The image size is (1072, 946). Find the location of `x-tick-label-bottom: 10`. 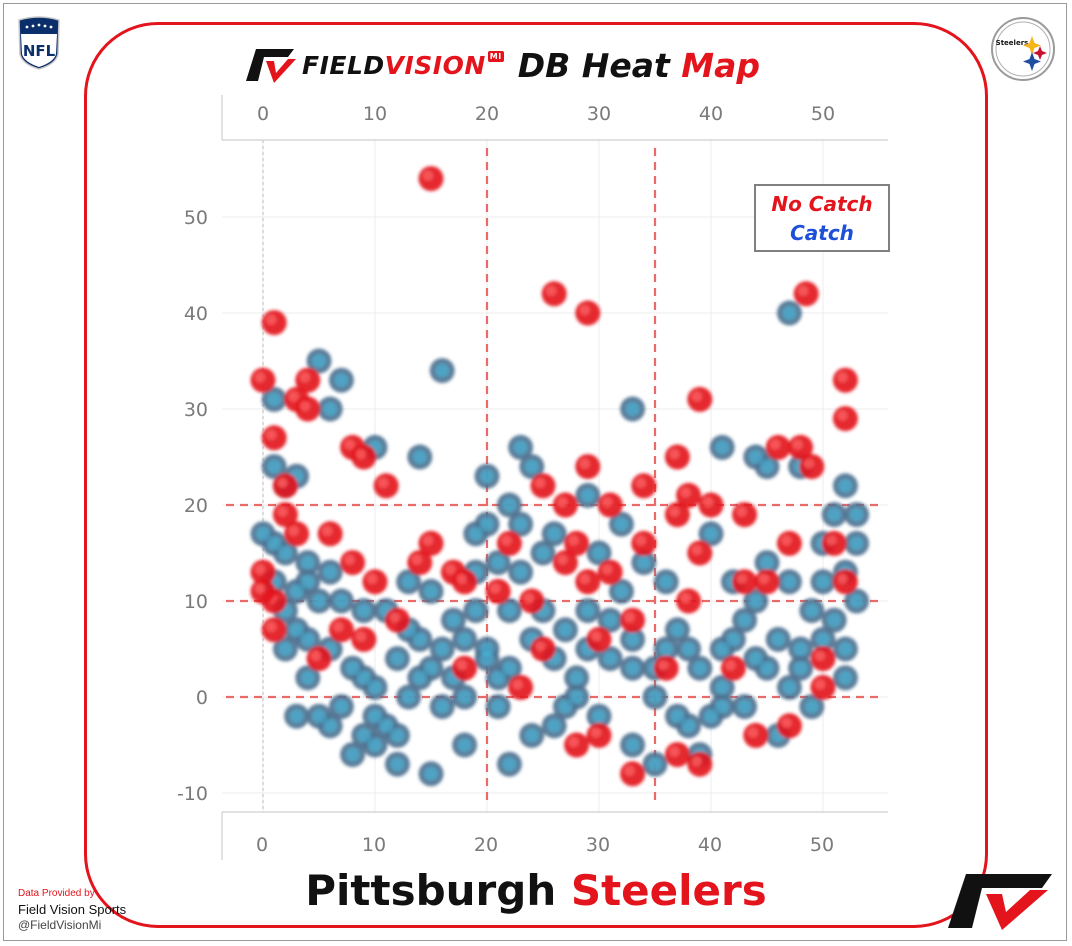

x-tick-label-bottom: 10 is located at coordinates (374, 845).